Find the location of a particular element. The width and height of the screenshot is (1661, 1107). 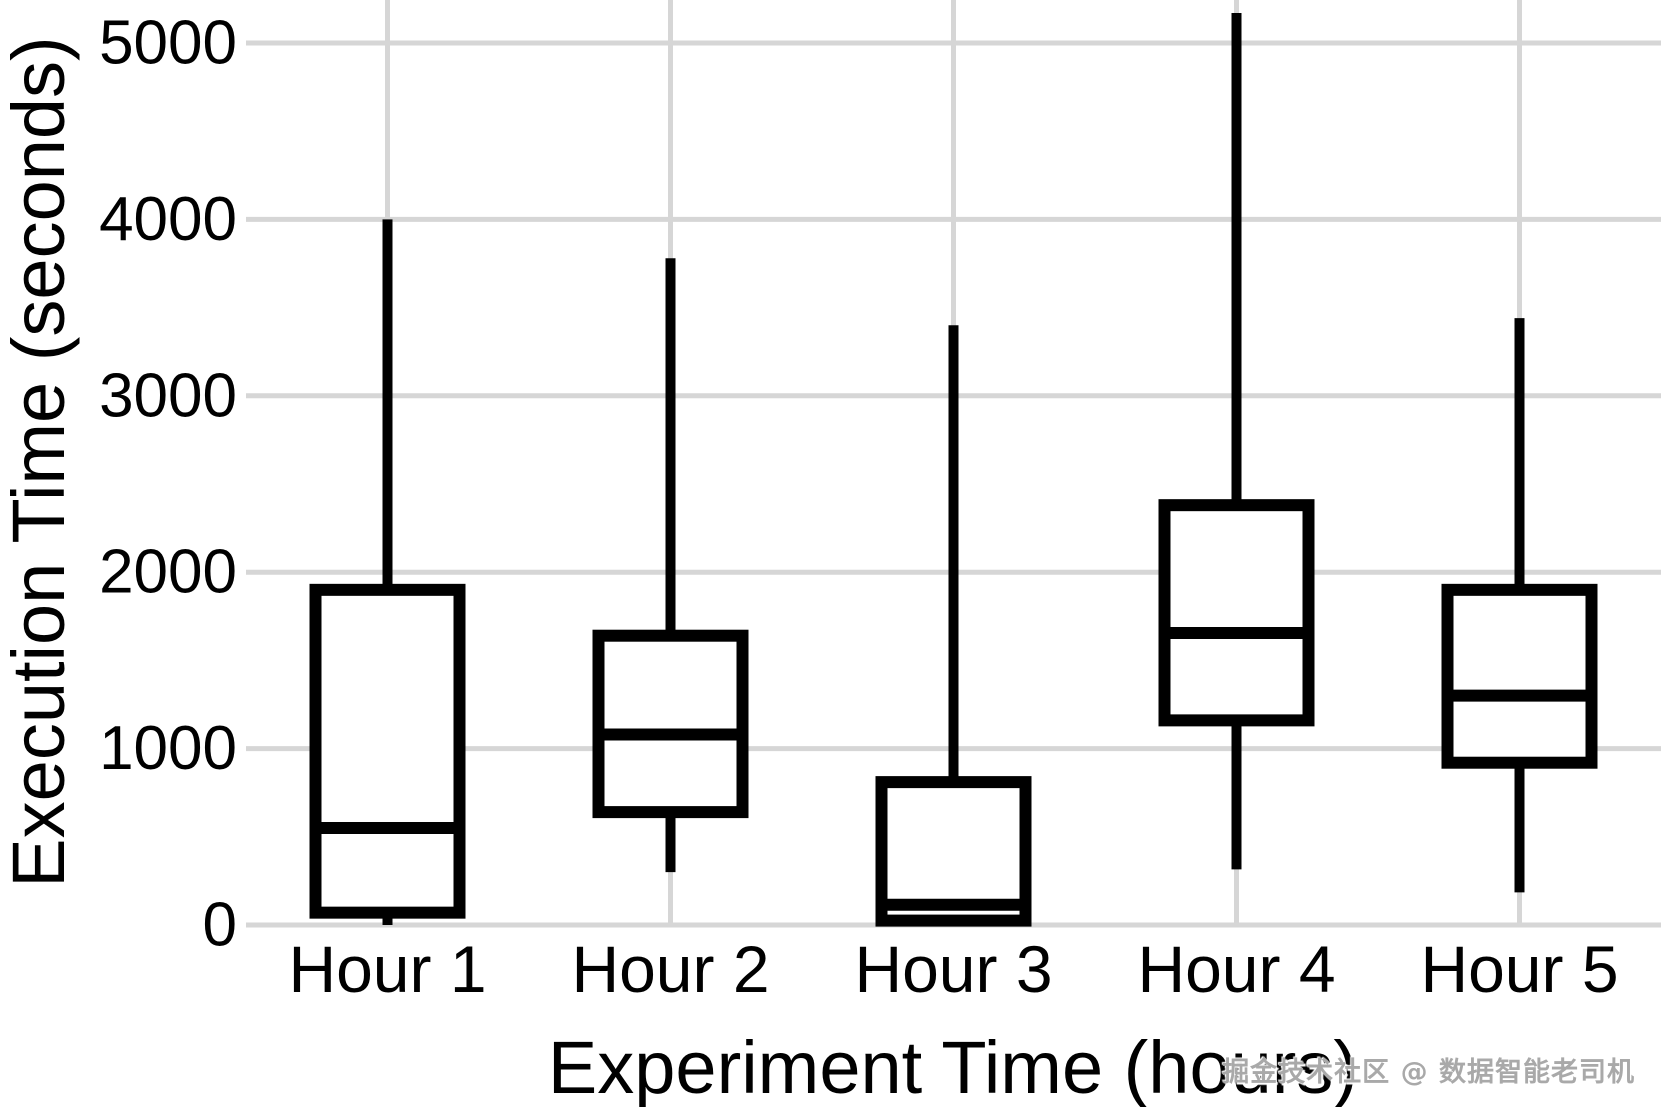

y-tick-label-2000: 2000 is located at coordinates (168, 572).